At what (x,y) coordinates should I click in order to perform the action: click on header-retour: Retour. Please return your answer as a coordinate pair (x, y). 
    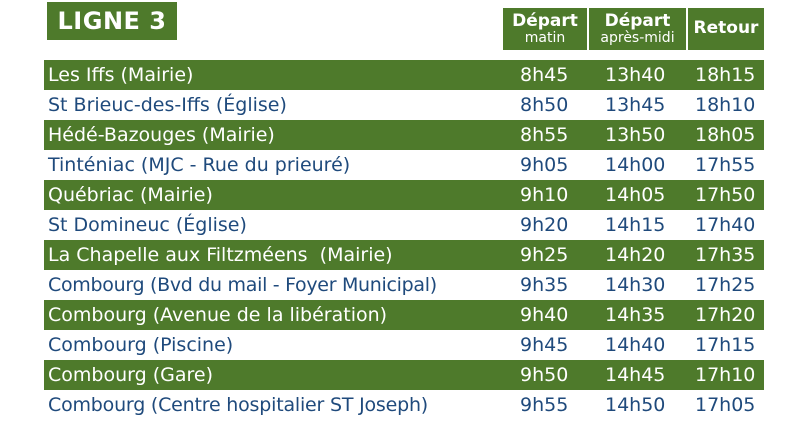
    Looking at the image, I should click on (726, 29).